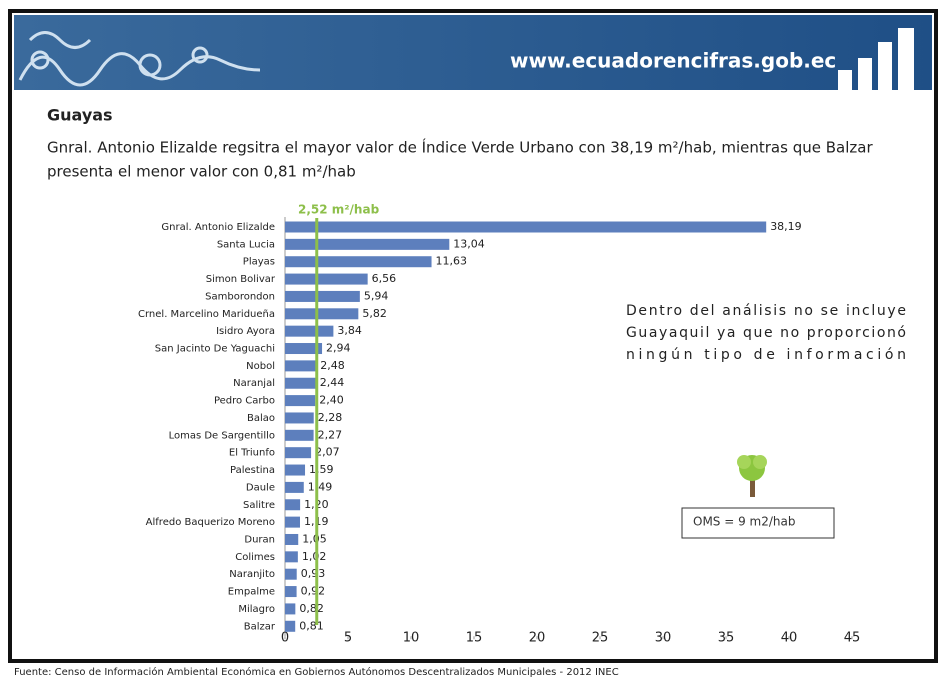  Describe the element at coordinates (786, 226) in the screenshot. I see `value-label: 38,19` at that location.